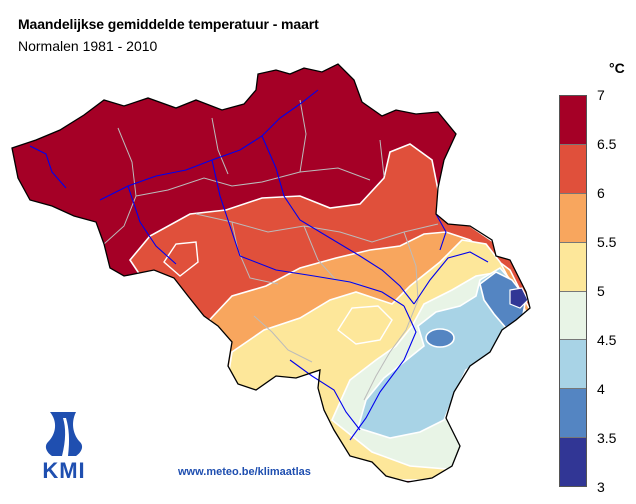 The height and width of the screenshot is (504, 636). Describe the element at coordinates (181, 259) in the screenshot. I see `zone-6-6.5-island` at that location.